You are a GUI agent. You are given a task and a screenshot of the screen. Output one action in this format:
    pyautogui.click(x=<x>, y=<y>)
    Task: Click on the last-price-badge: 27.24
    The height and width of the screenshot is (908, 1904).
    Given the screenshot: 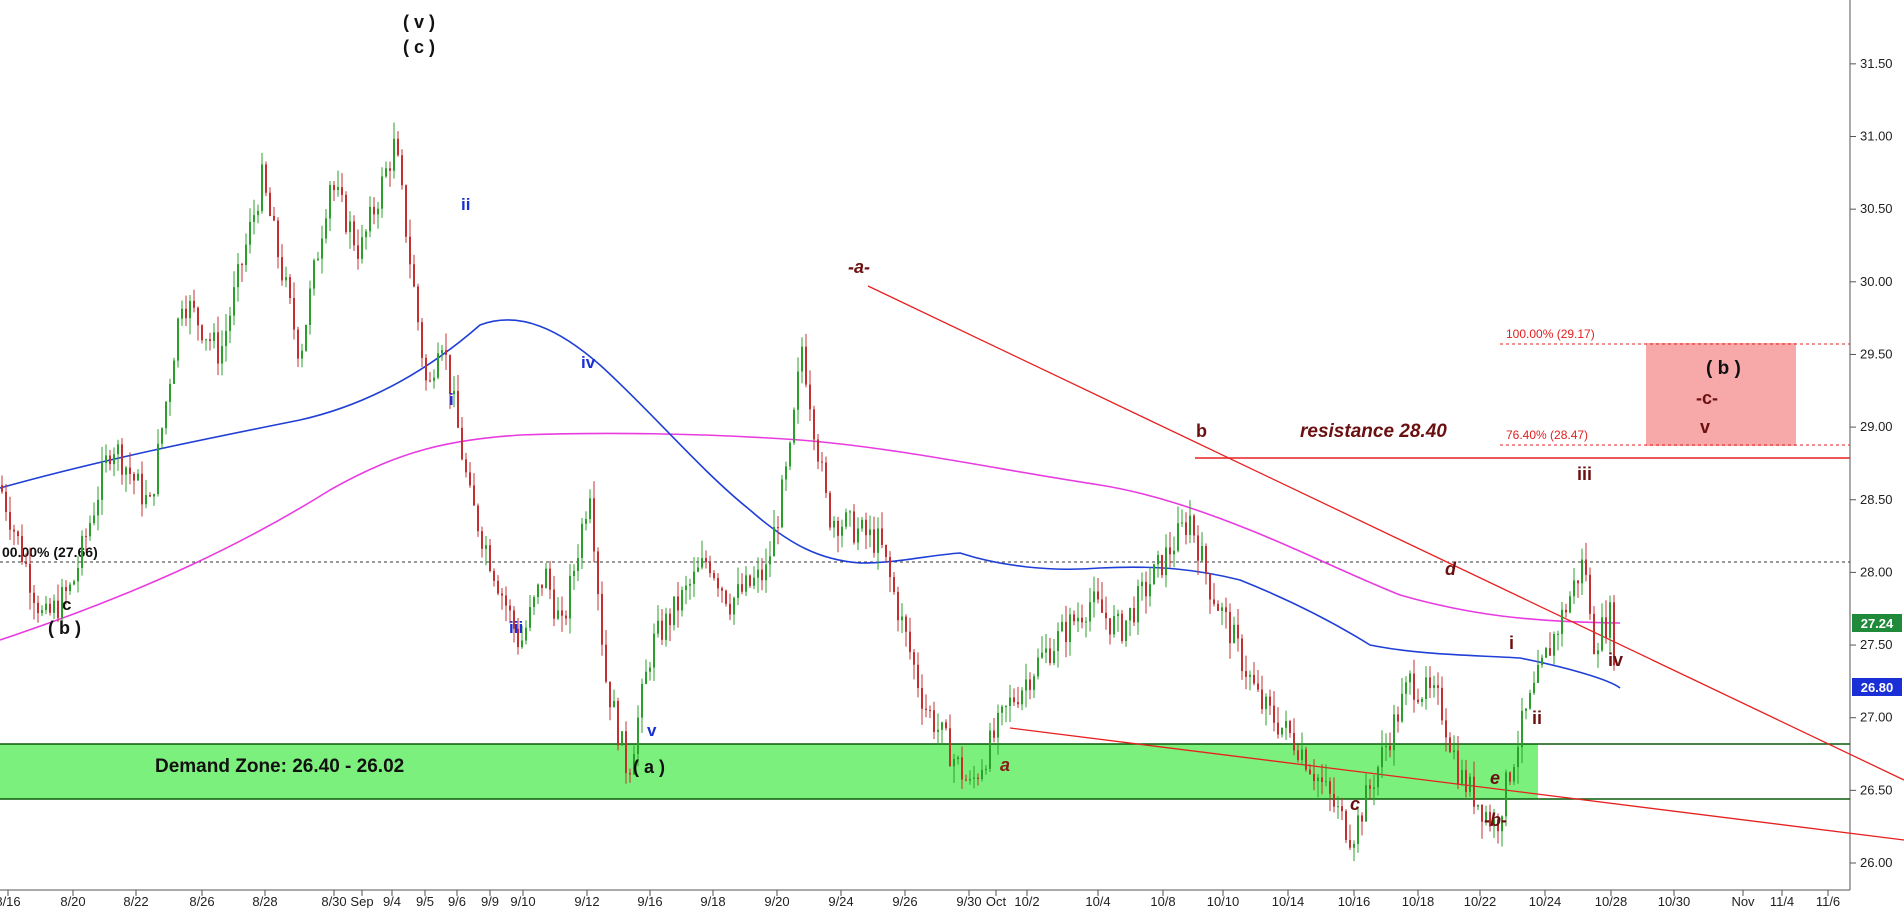 What is the action you would take?
    pyautogui.click(x=1877, y=623)
    